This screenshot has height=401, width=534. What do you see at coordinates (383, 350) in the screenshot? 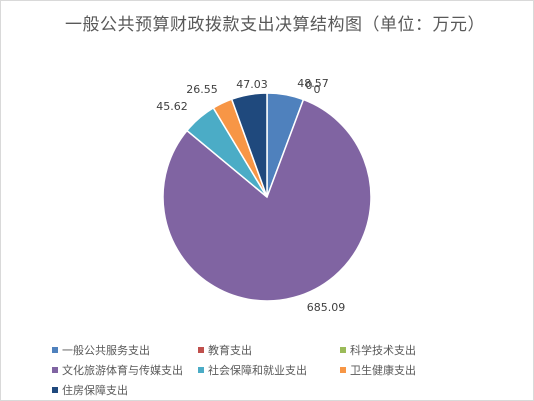
I see `legend-label: 科学技术支出` at bounding box center [383, 350].